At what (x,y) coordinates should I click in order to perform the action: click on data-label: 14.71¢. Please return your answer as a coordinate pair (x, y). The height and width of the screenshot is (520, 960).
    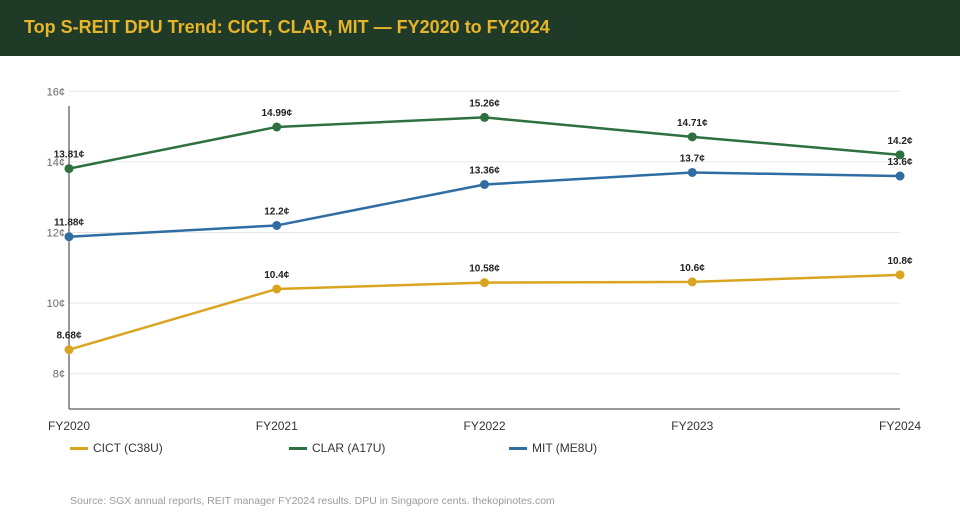
    Looking at the image, I should click on (692, 123).